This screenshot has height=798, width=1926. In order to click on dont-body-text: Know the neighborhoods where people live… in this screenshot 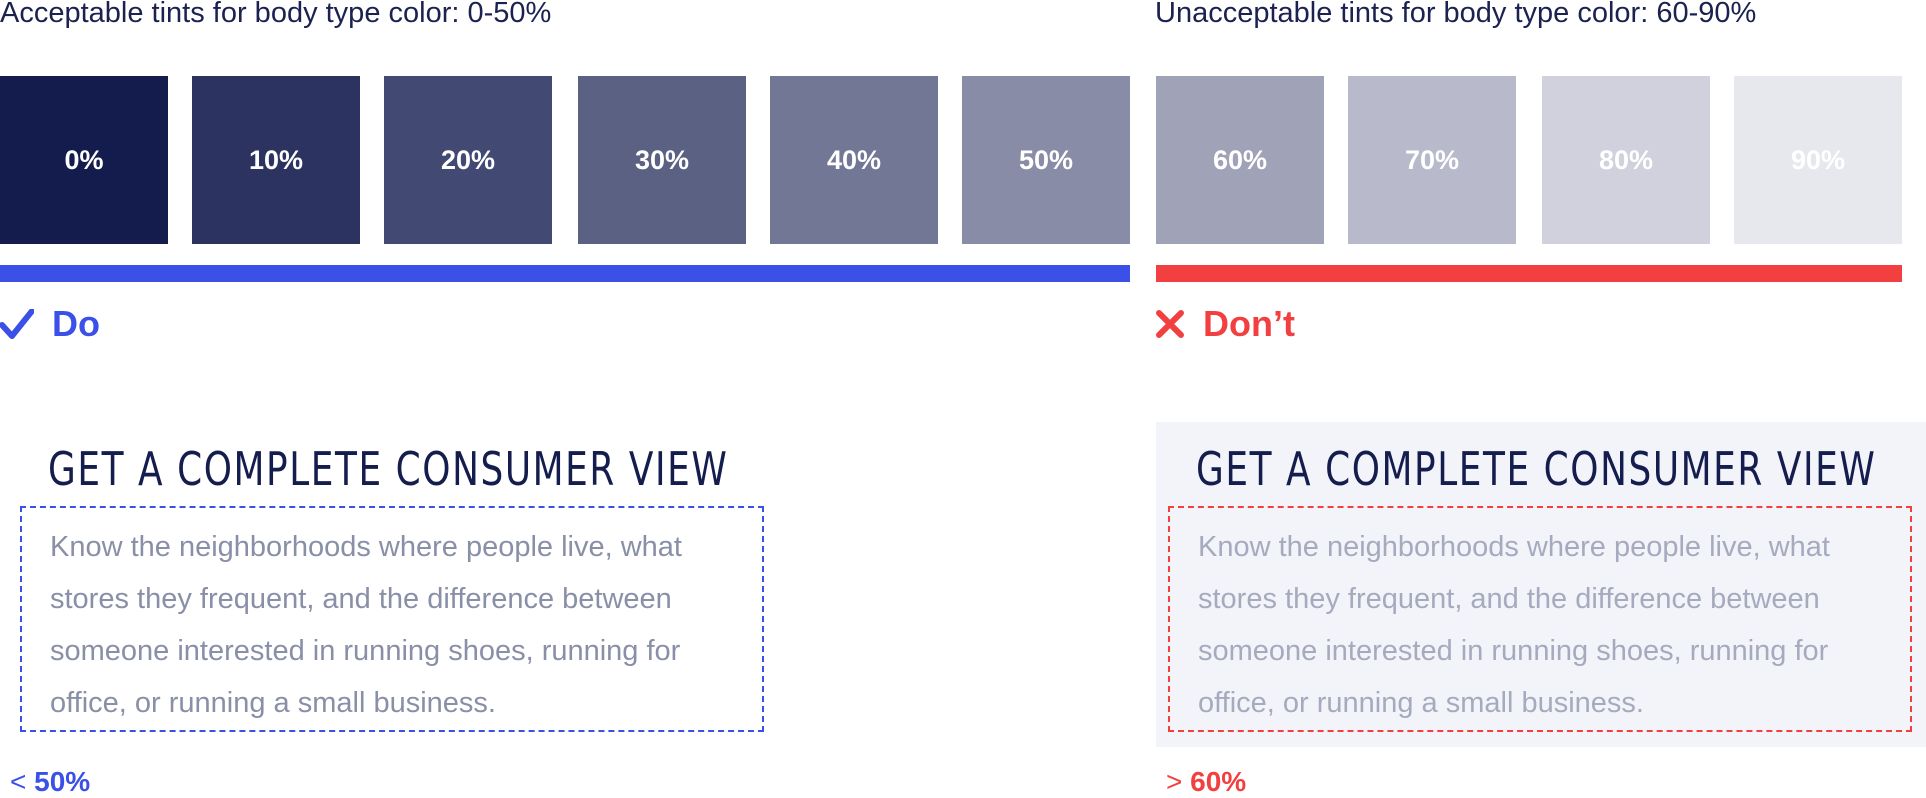, I will do `click(1540, 619)`.